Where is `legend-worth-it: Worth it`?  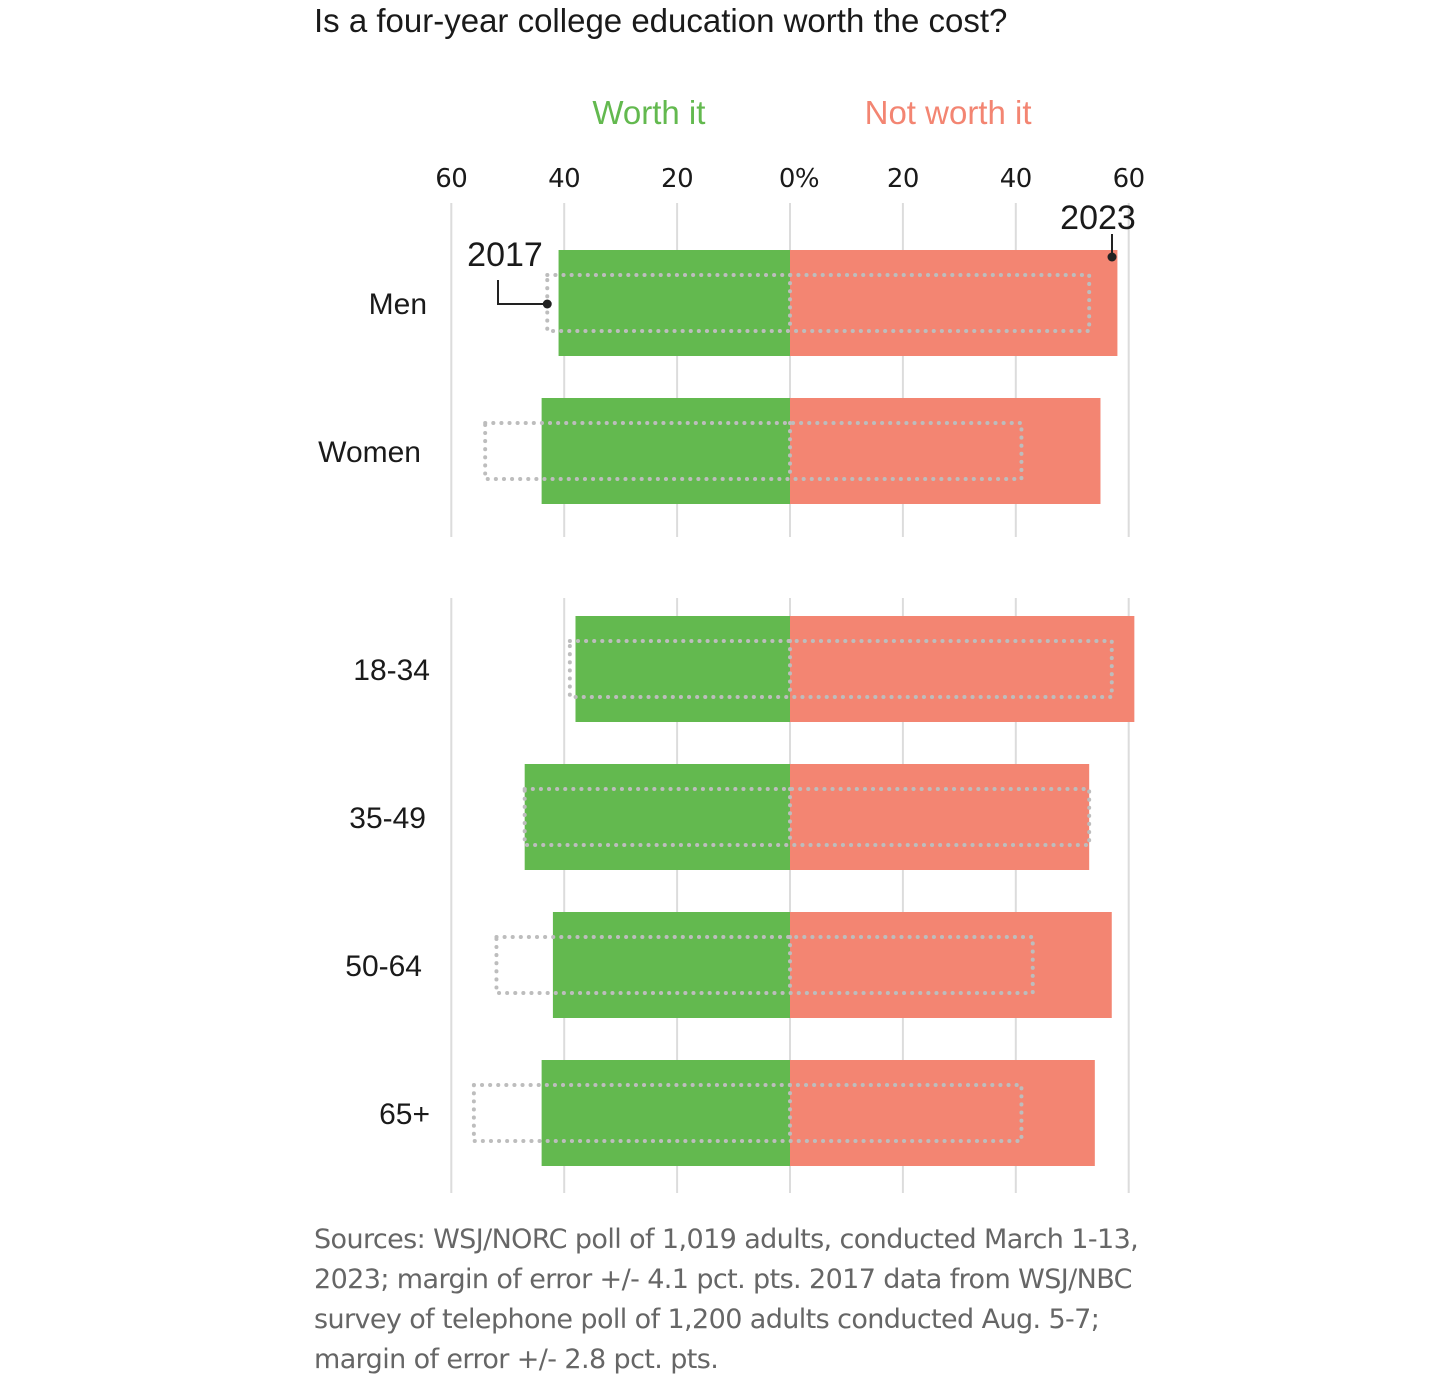 legend-worth-it: Worth it is located at coordinates (648, 112).